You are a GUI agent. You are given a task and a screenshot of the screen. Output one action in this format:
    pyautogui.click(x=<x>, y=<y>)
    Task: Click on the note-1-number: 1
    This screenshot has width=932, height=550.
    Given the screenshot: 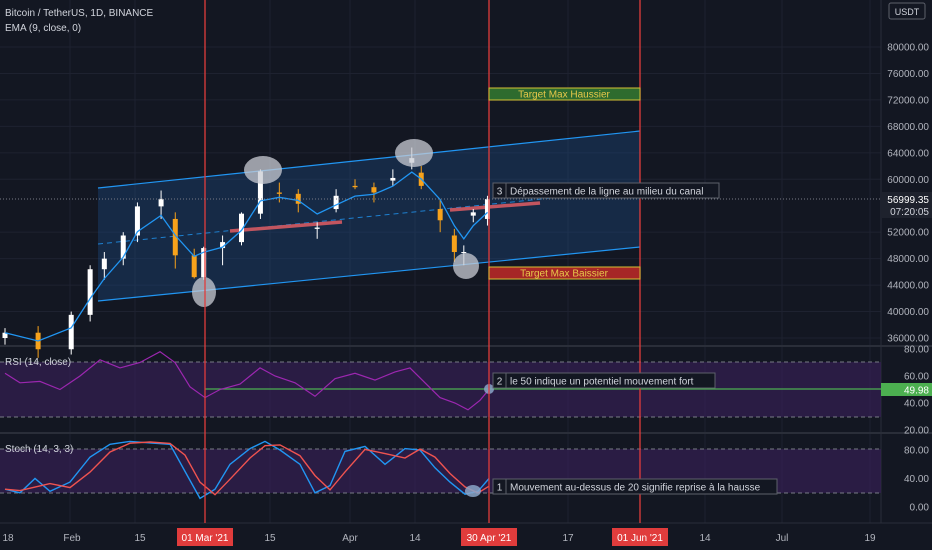 What is the action you would take?
    pyautogui.click(x=500, y=488)
    